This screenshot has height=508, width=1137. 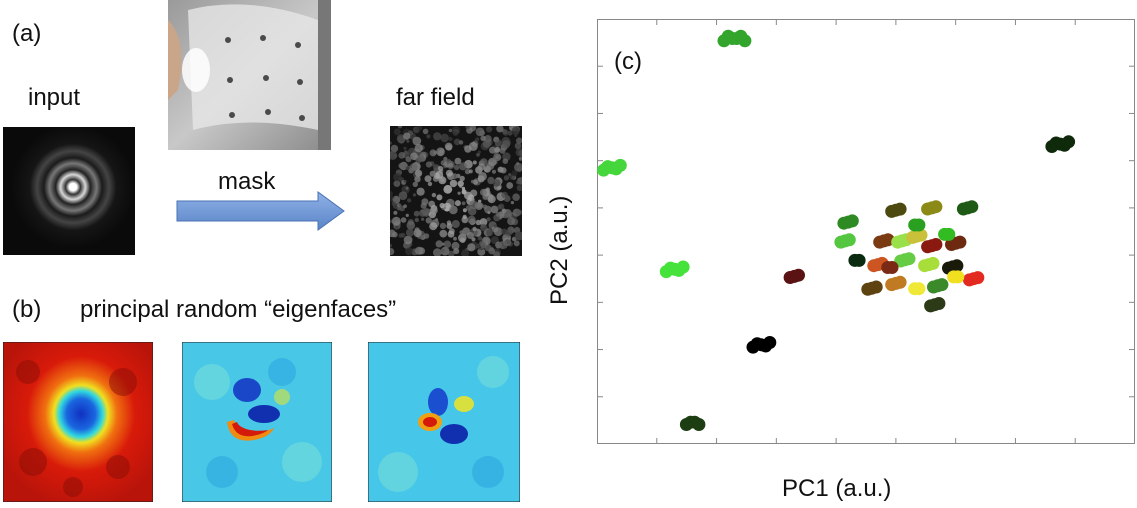 What do you see at coordinates (456, 191) in the screenshot?
I see `far-field-image` at bounding box center [456, 191].